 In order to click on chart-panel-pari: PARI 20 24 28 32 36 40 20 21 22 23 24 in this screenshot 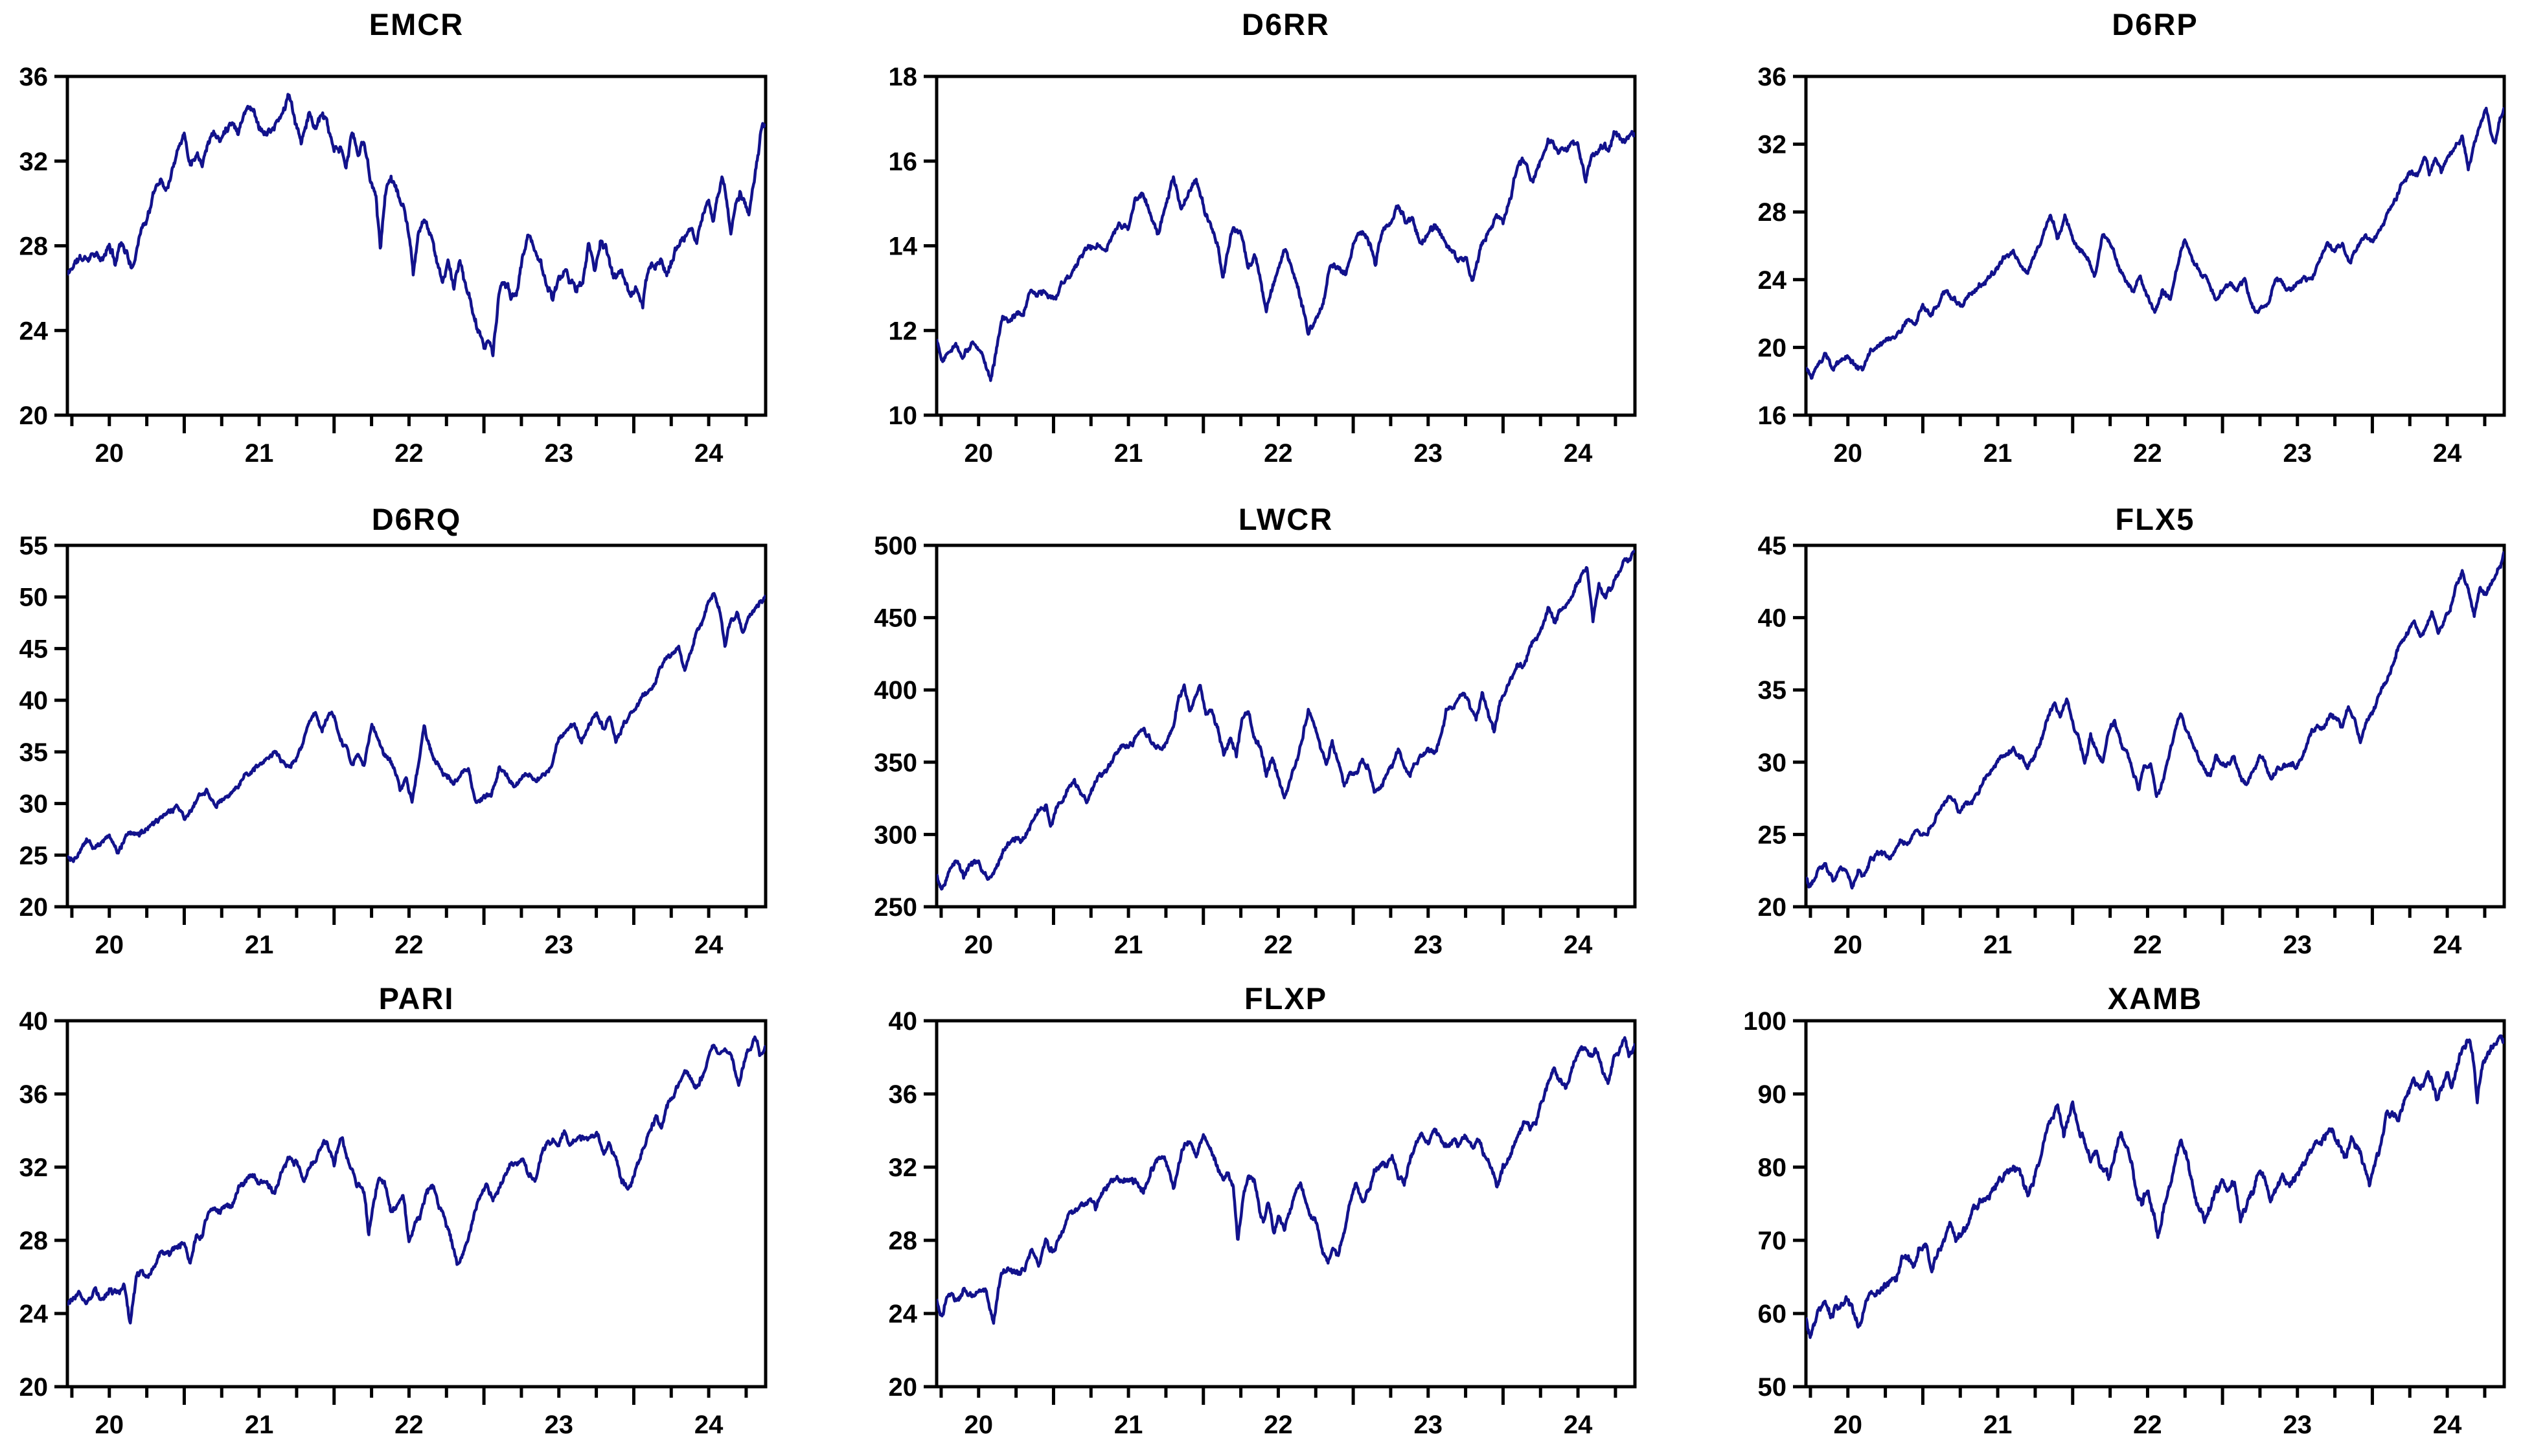, I will do `click(421, 1214)`.